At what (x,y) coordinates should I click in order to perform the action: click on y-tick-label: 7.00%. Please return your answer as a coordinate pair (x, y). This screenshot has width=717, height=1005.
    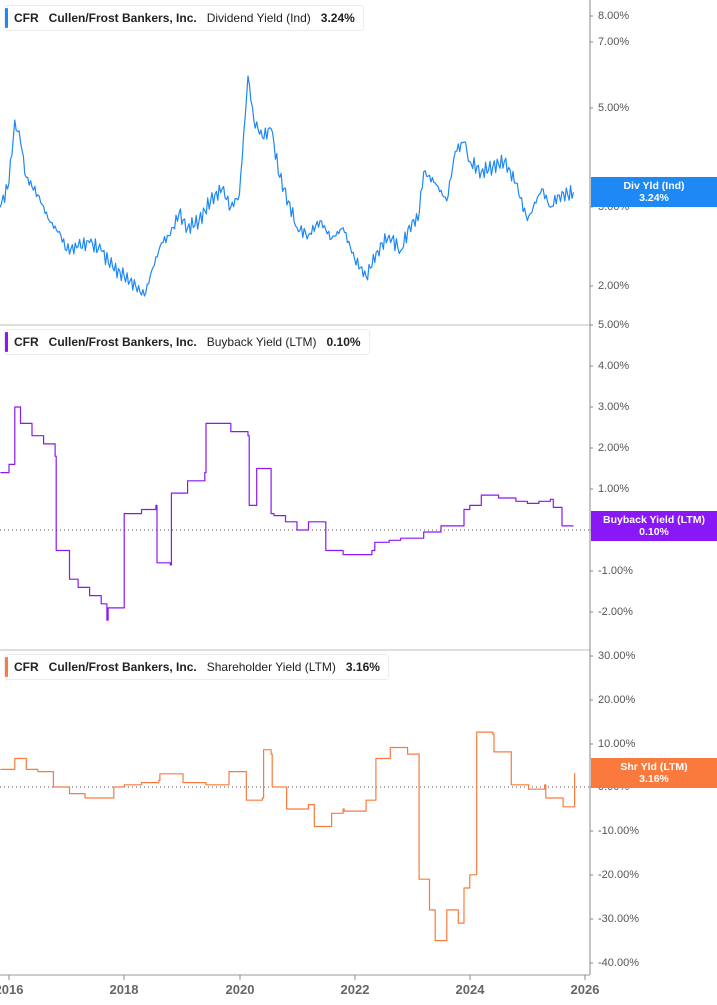
    Looking at the image, I should click on (614, 42).